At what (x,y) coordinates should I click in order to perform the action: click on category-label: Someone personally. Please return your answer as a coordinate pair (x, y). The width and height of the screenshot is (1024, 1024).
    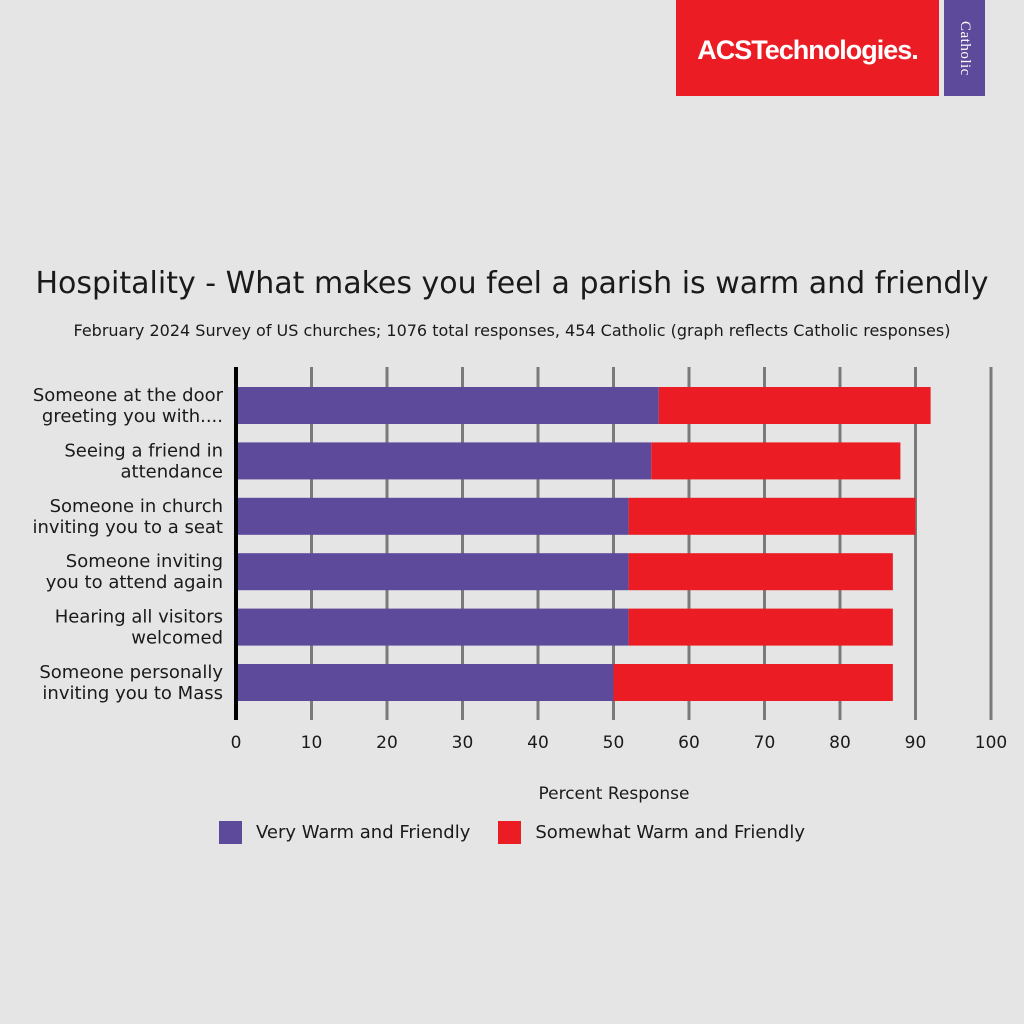
    Looking at the image, I should click on (131, 672).